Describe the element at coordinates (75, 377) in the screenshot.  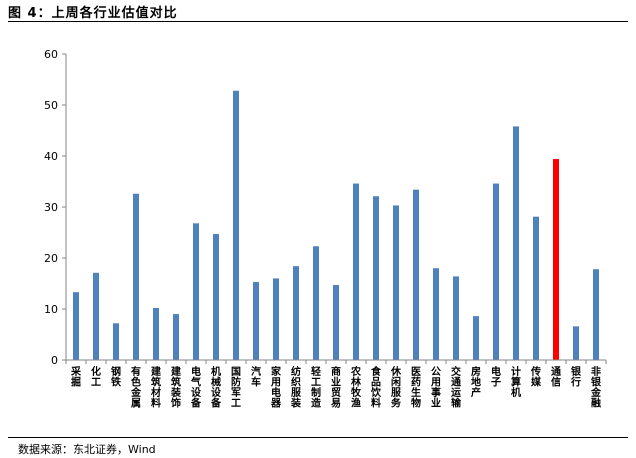
I see `category-label: 采掘` at that location.